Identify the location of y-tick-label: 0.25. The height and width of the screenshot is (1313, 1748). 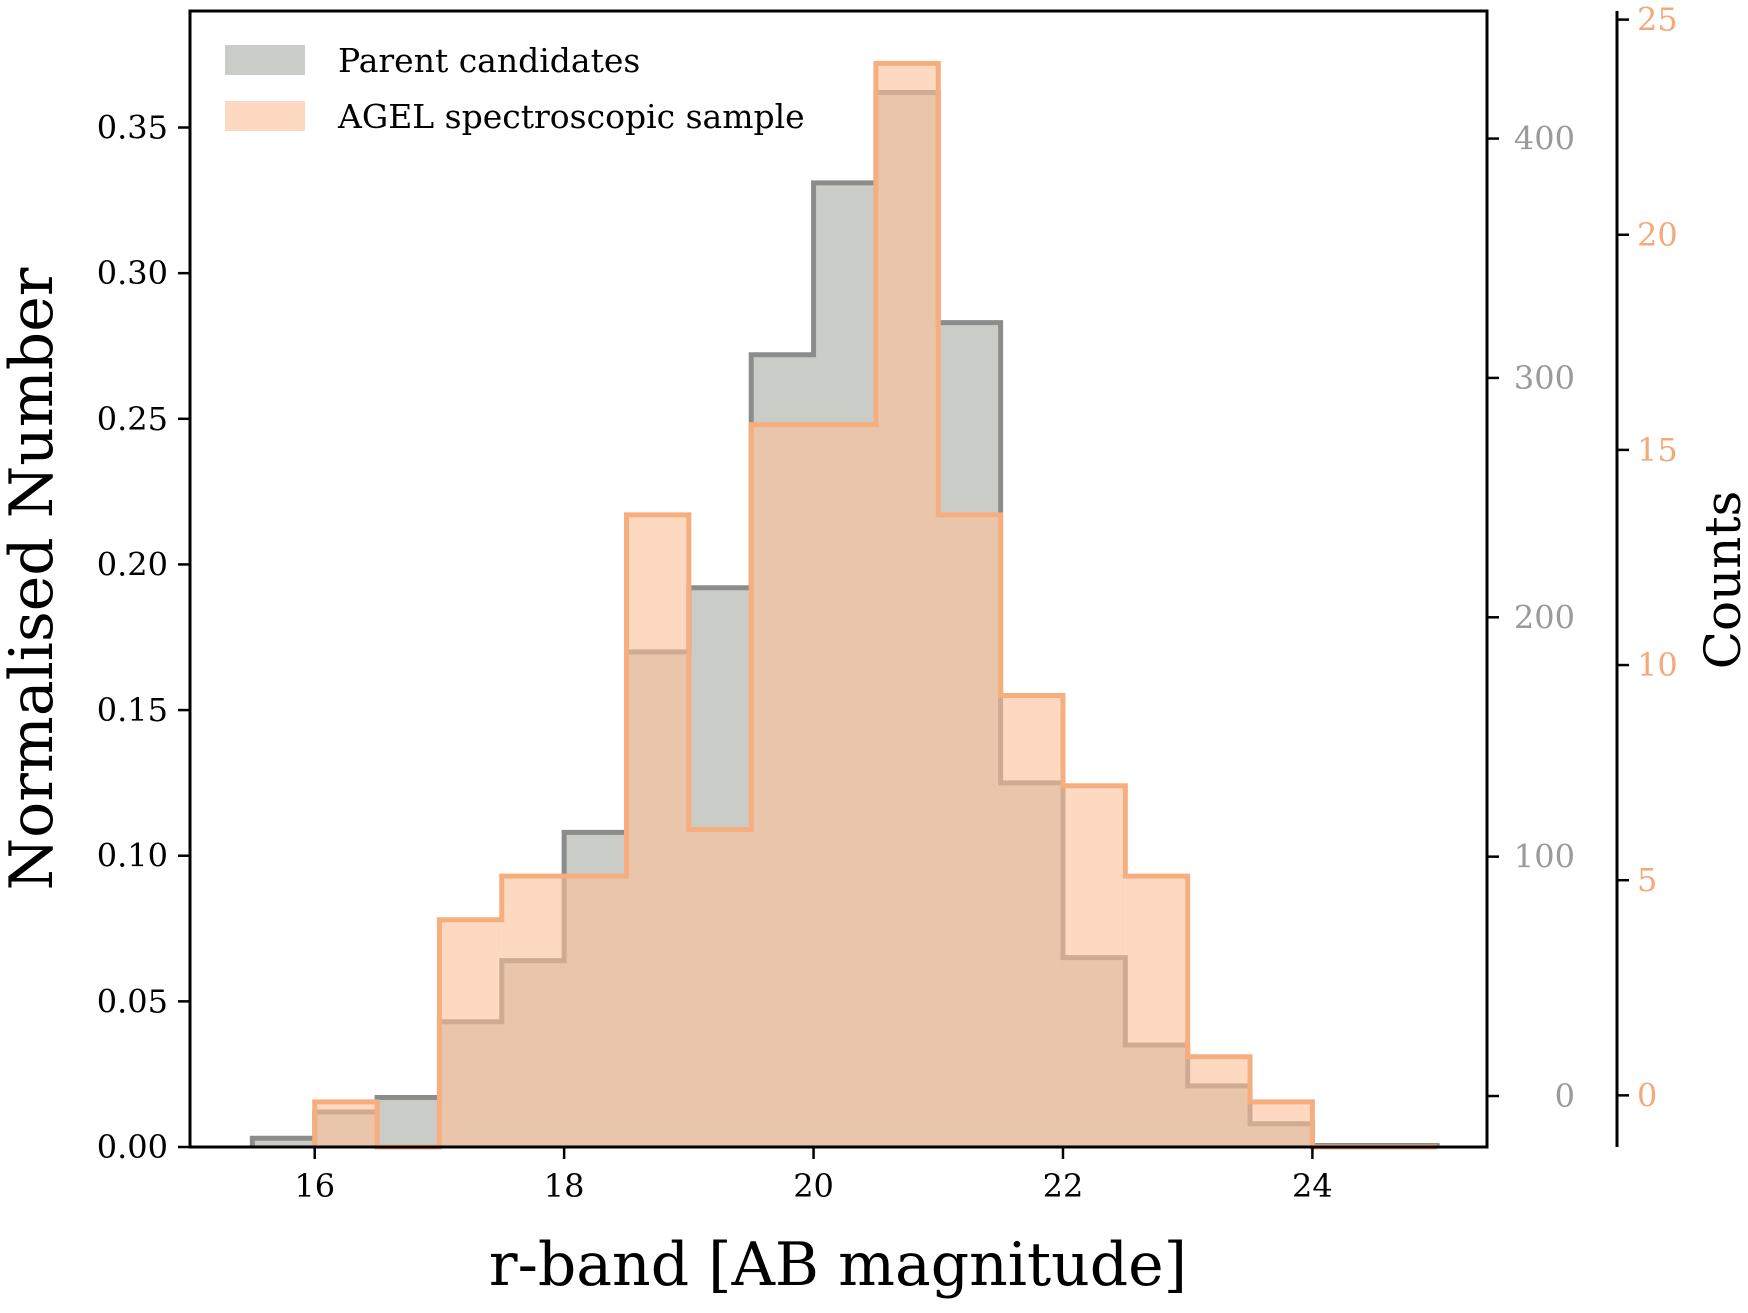
(132, 419).